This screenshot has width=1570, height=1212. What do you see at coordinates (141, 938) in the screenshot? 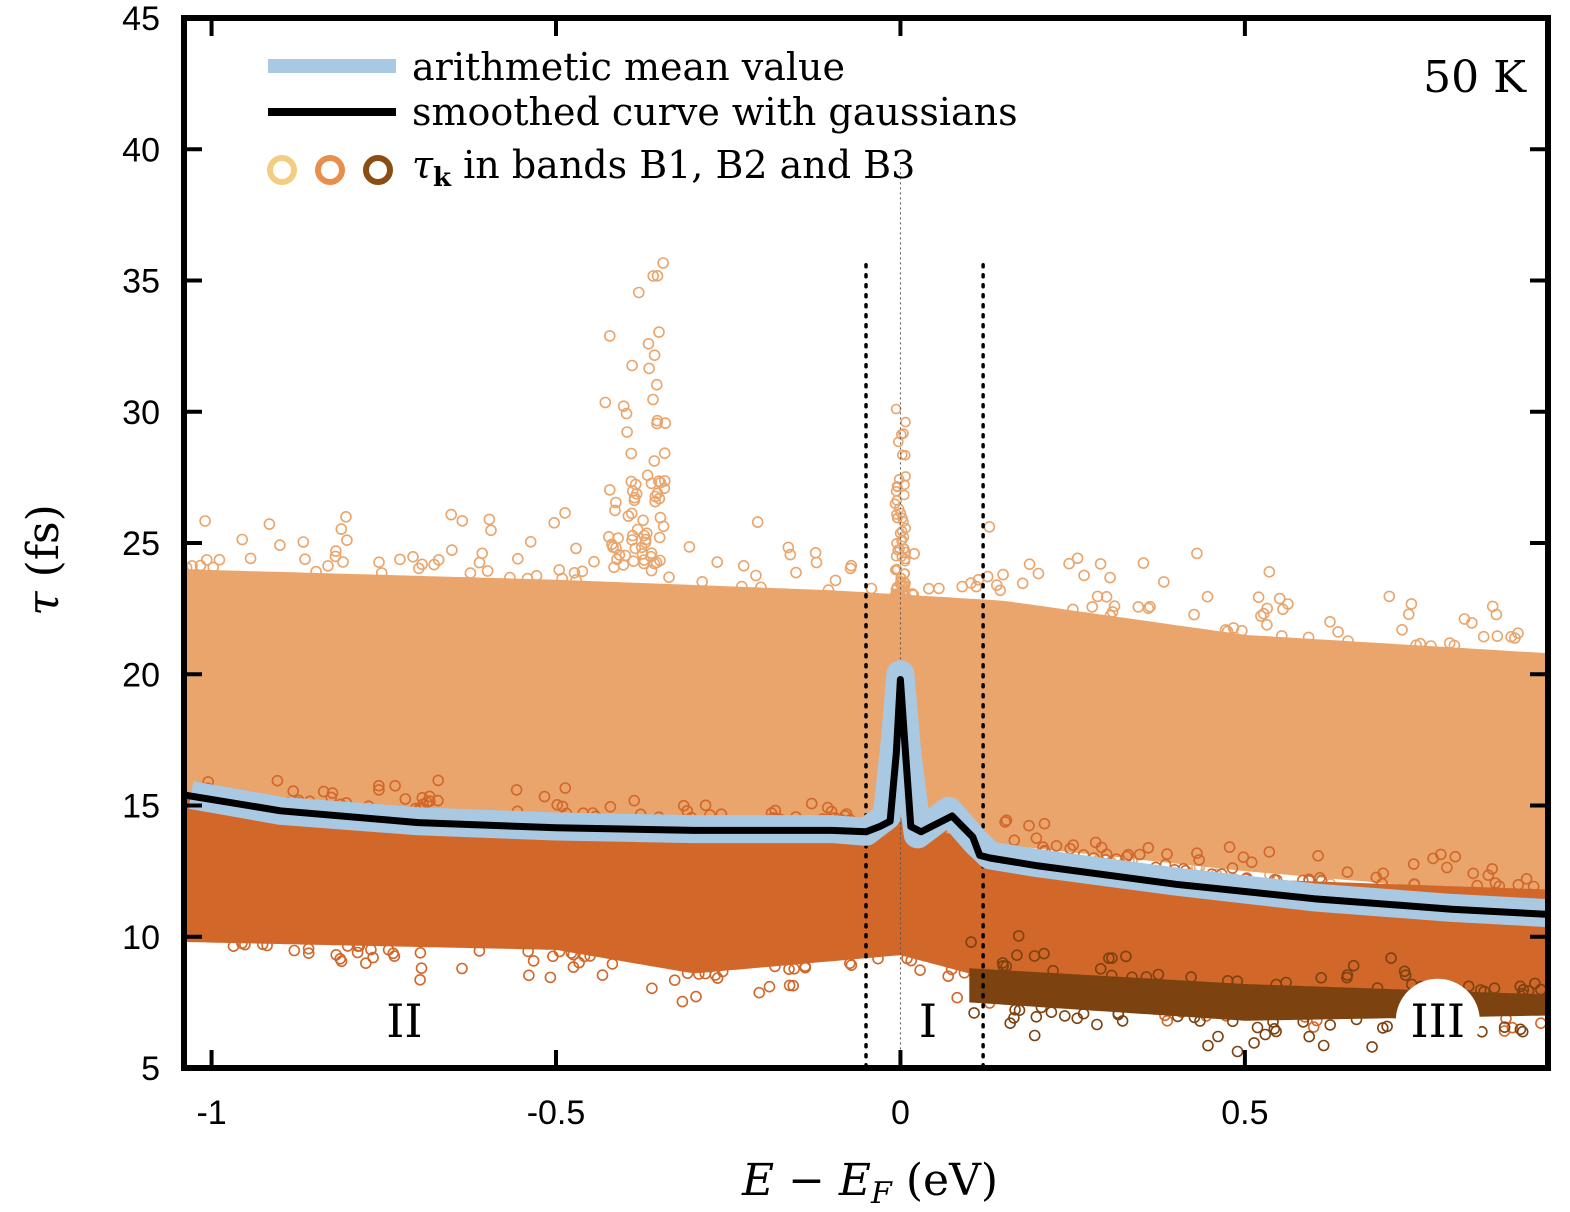
I see `y-tick-label: 10` at bounding box center [141, 938].